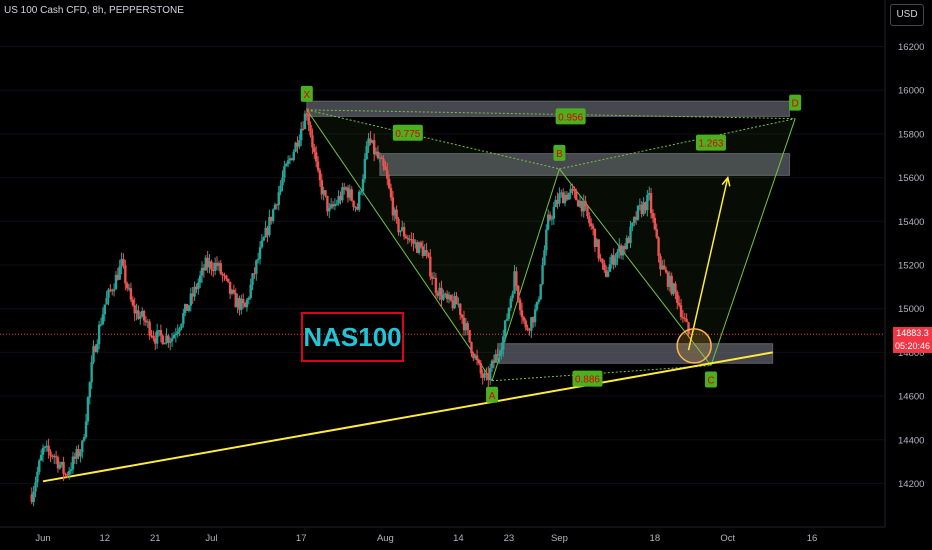 The height and width of the screenshot is (550, 932). I want to click on sr-zone, so click(585, 164).